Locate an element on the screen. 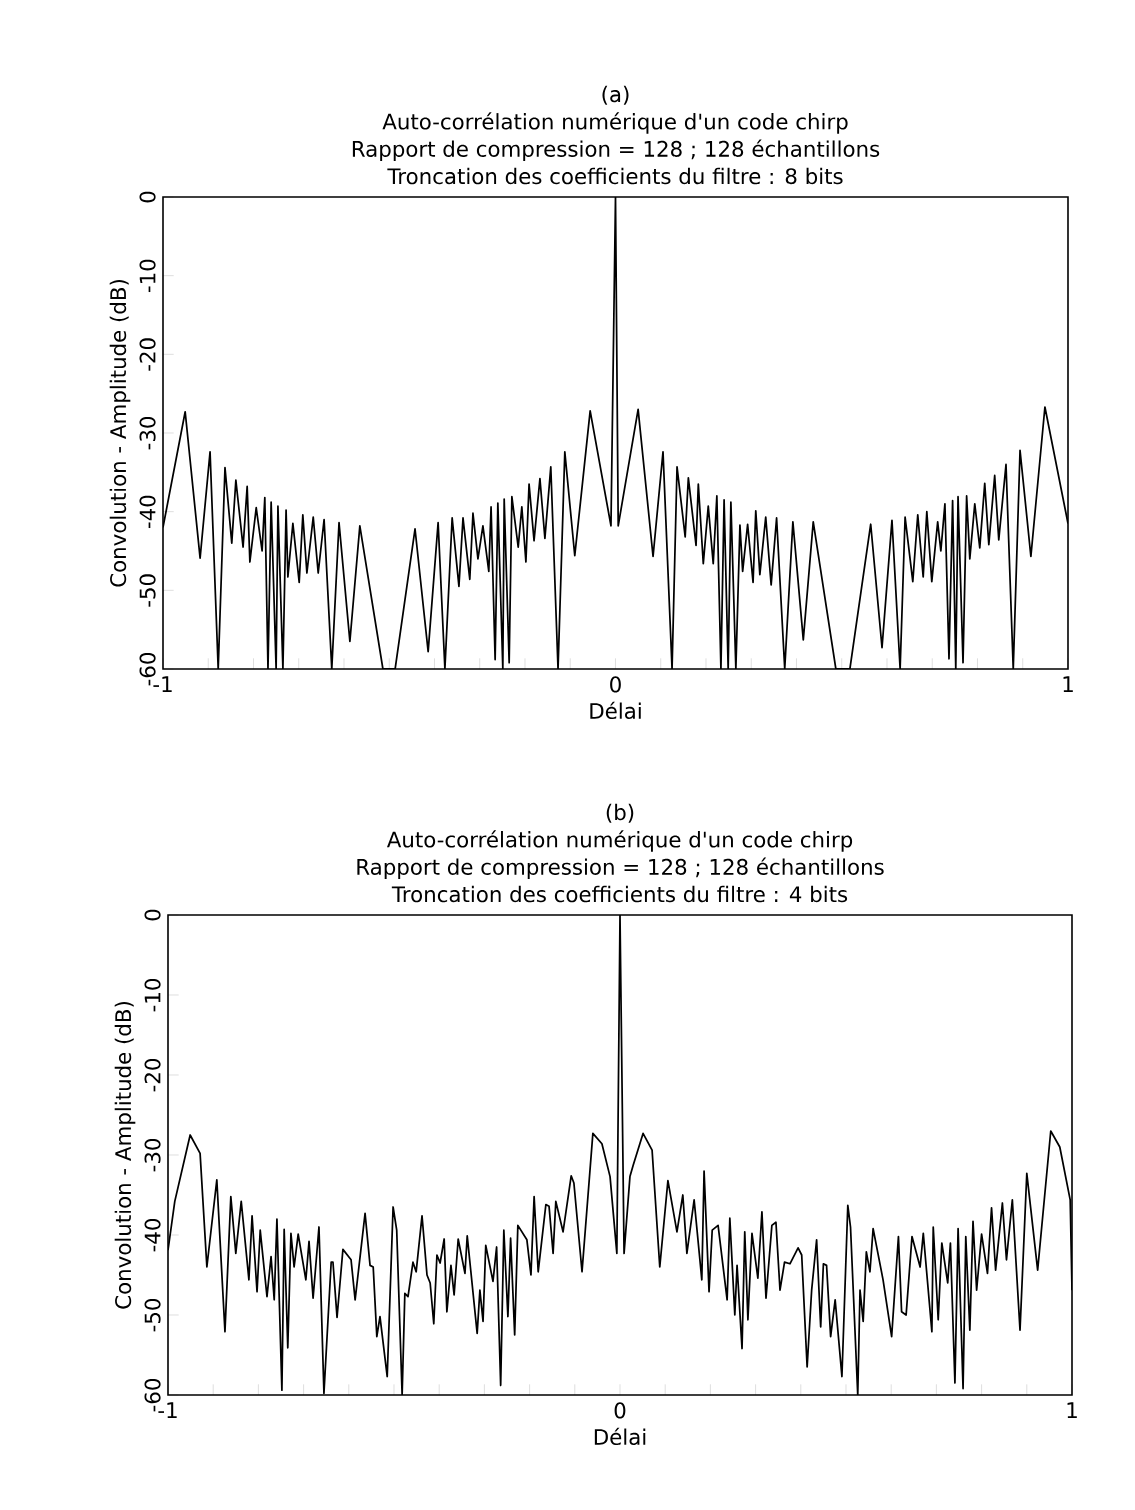 This screenshot has height=1510, width=1135. text: Troncation des coefficients du filtre : 8 bits is located at coordinates (615, 176).